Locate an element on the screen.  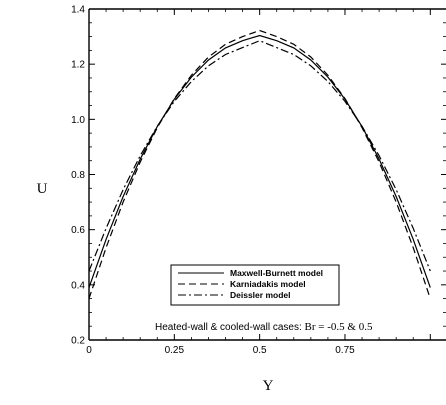
x-tick-label: 0 is located at coordinates (89, 350).